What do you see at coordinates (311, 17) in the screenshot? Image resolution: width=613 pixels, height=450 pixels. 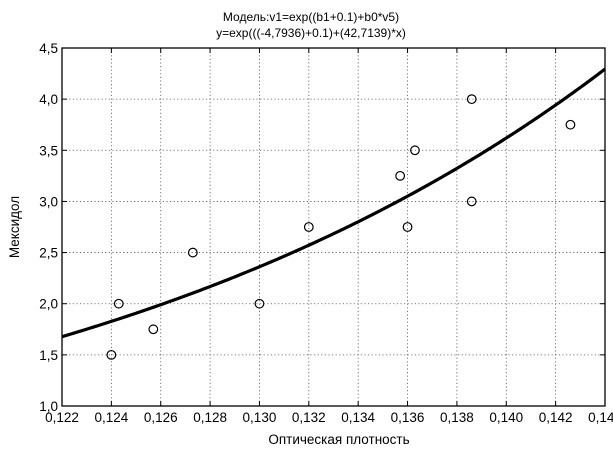 I see `chart-title-line-1: Модель:v1=exp((b1+0.1)+b0*v5)` at bounding box center [311, 17].